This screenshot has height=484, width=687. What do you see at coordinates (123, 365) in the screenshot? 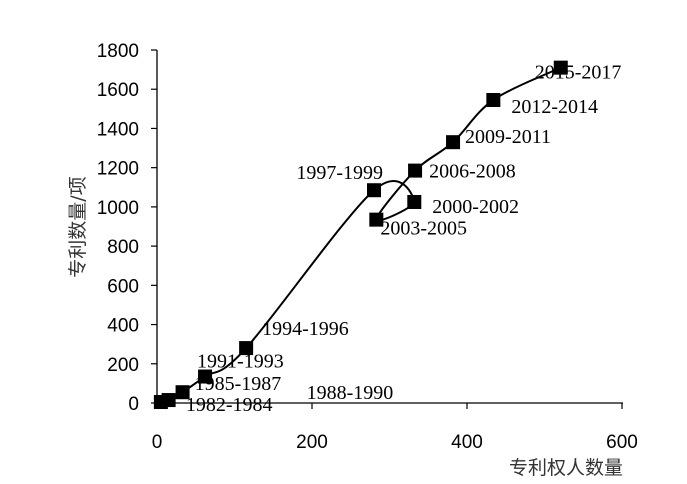
I see `y-tick-label: 200` at bounding box center [123, 365].